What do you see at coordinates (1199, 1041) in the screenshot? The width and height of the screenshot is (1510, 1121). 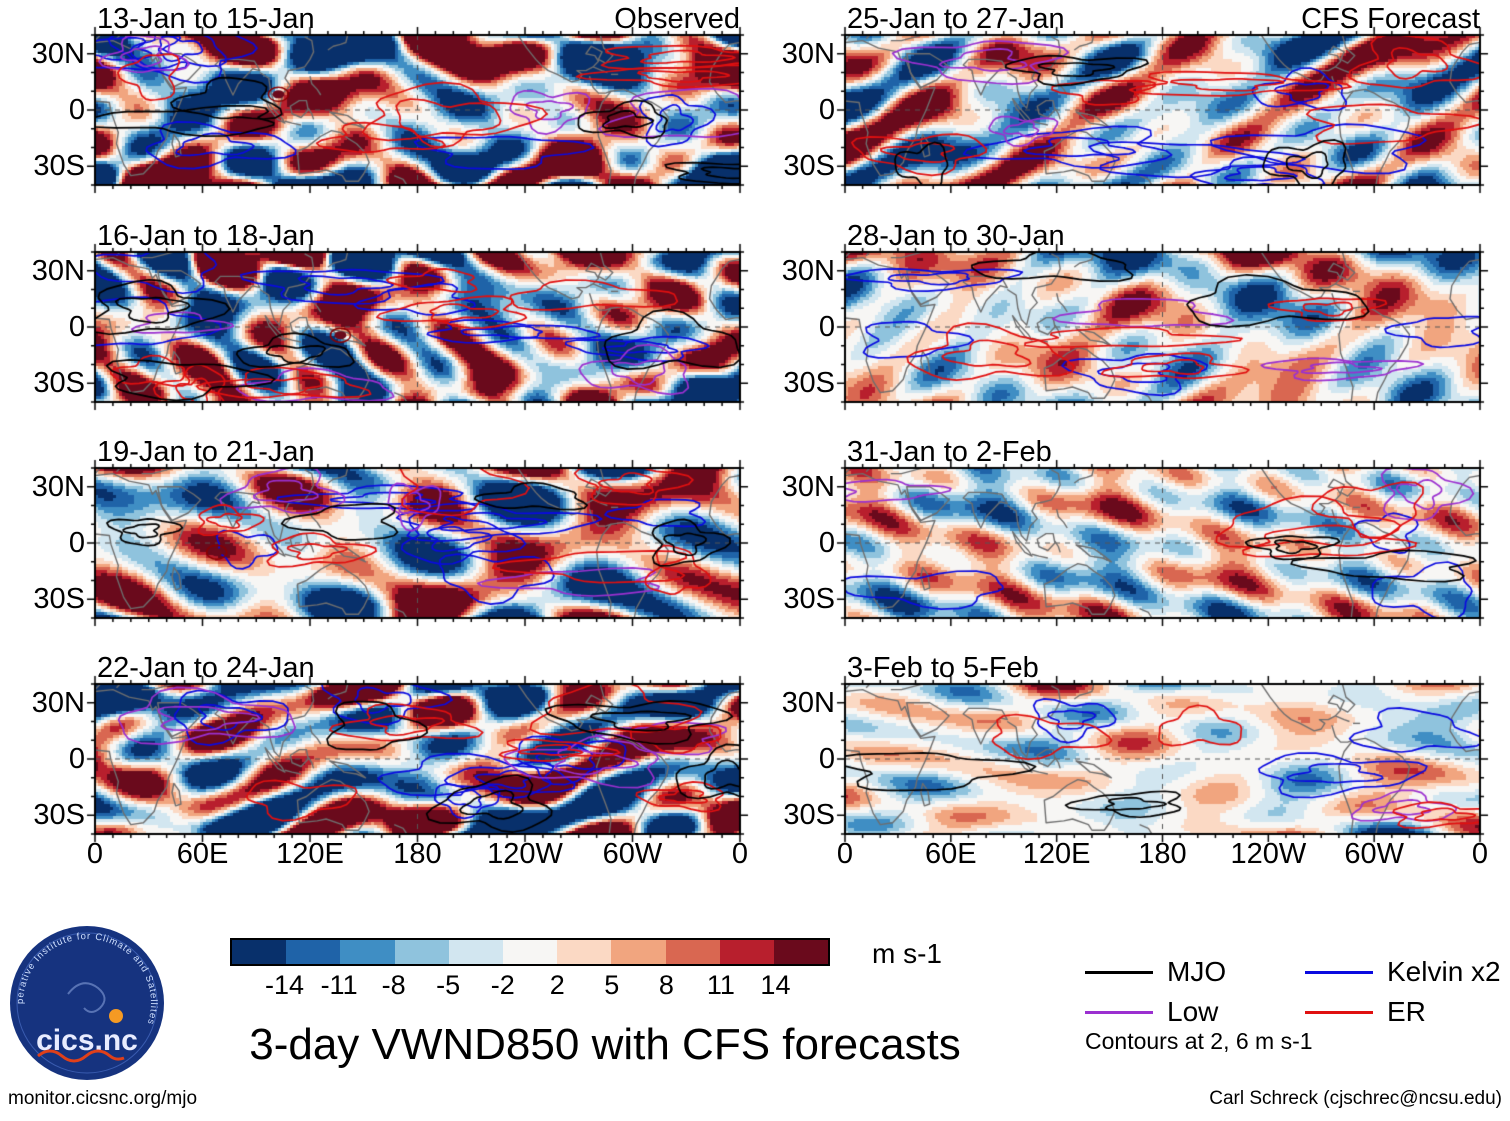 I see `contour-levels-note: Contours at 2, 6 m s-1` at bounding box center [1199, 1041].